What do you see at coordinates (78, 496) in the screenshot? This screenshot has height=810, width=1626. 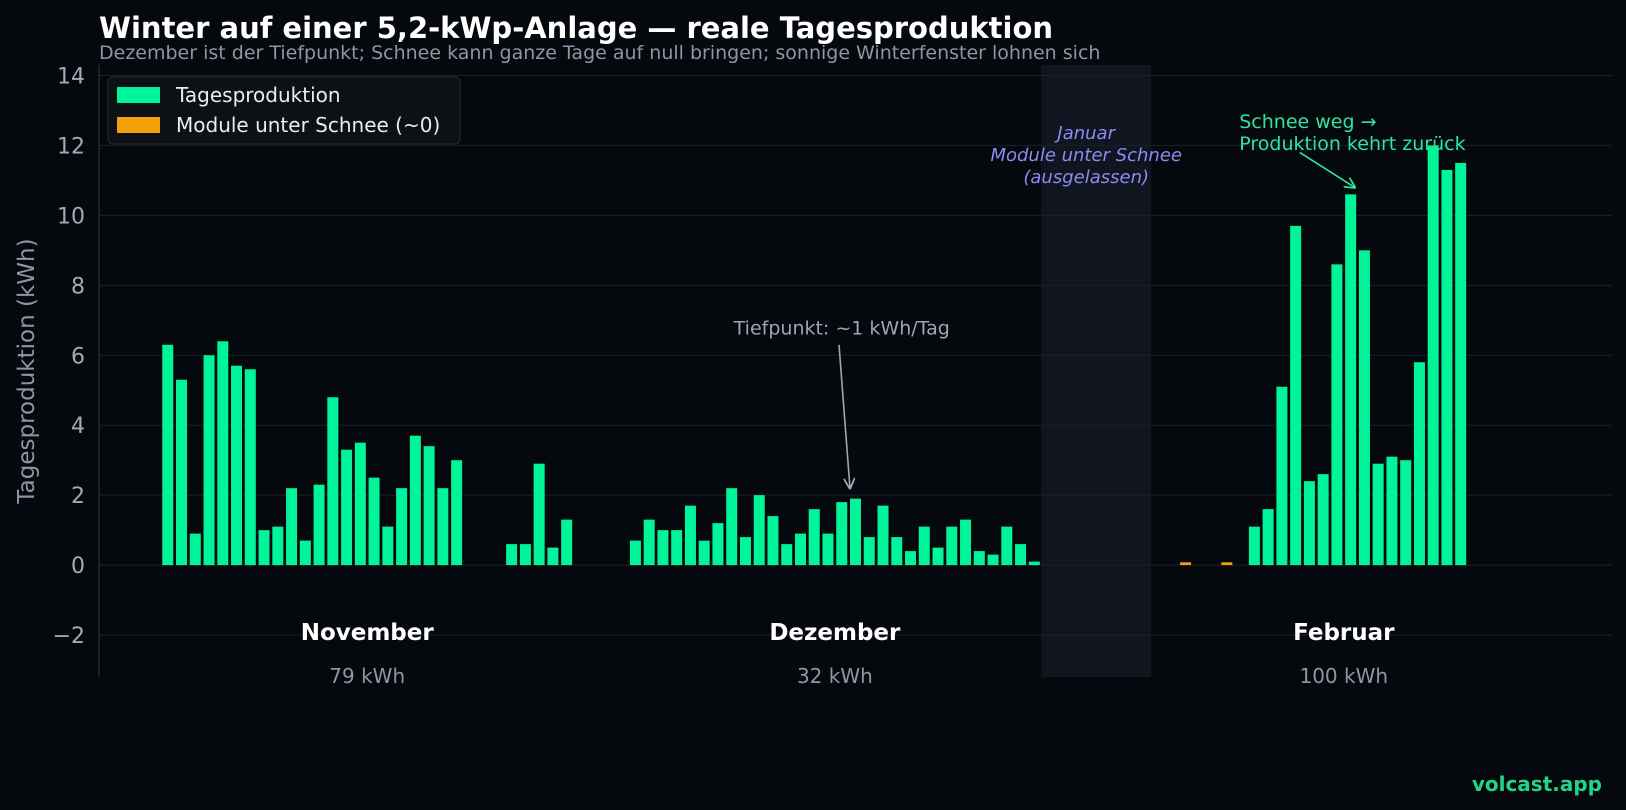 I see `y-tick-label: 2` at bounding box center [78, 496].